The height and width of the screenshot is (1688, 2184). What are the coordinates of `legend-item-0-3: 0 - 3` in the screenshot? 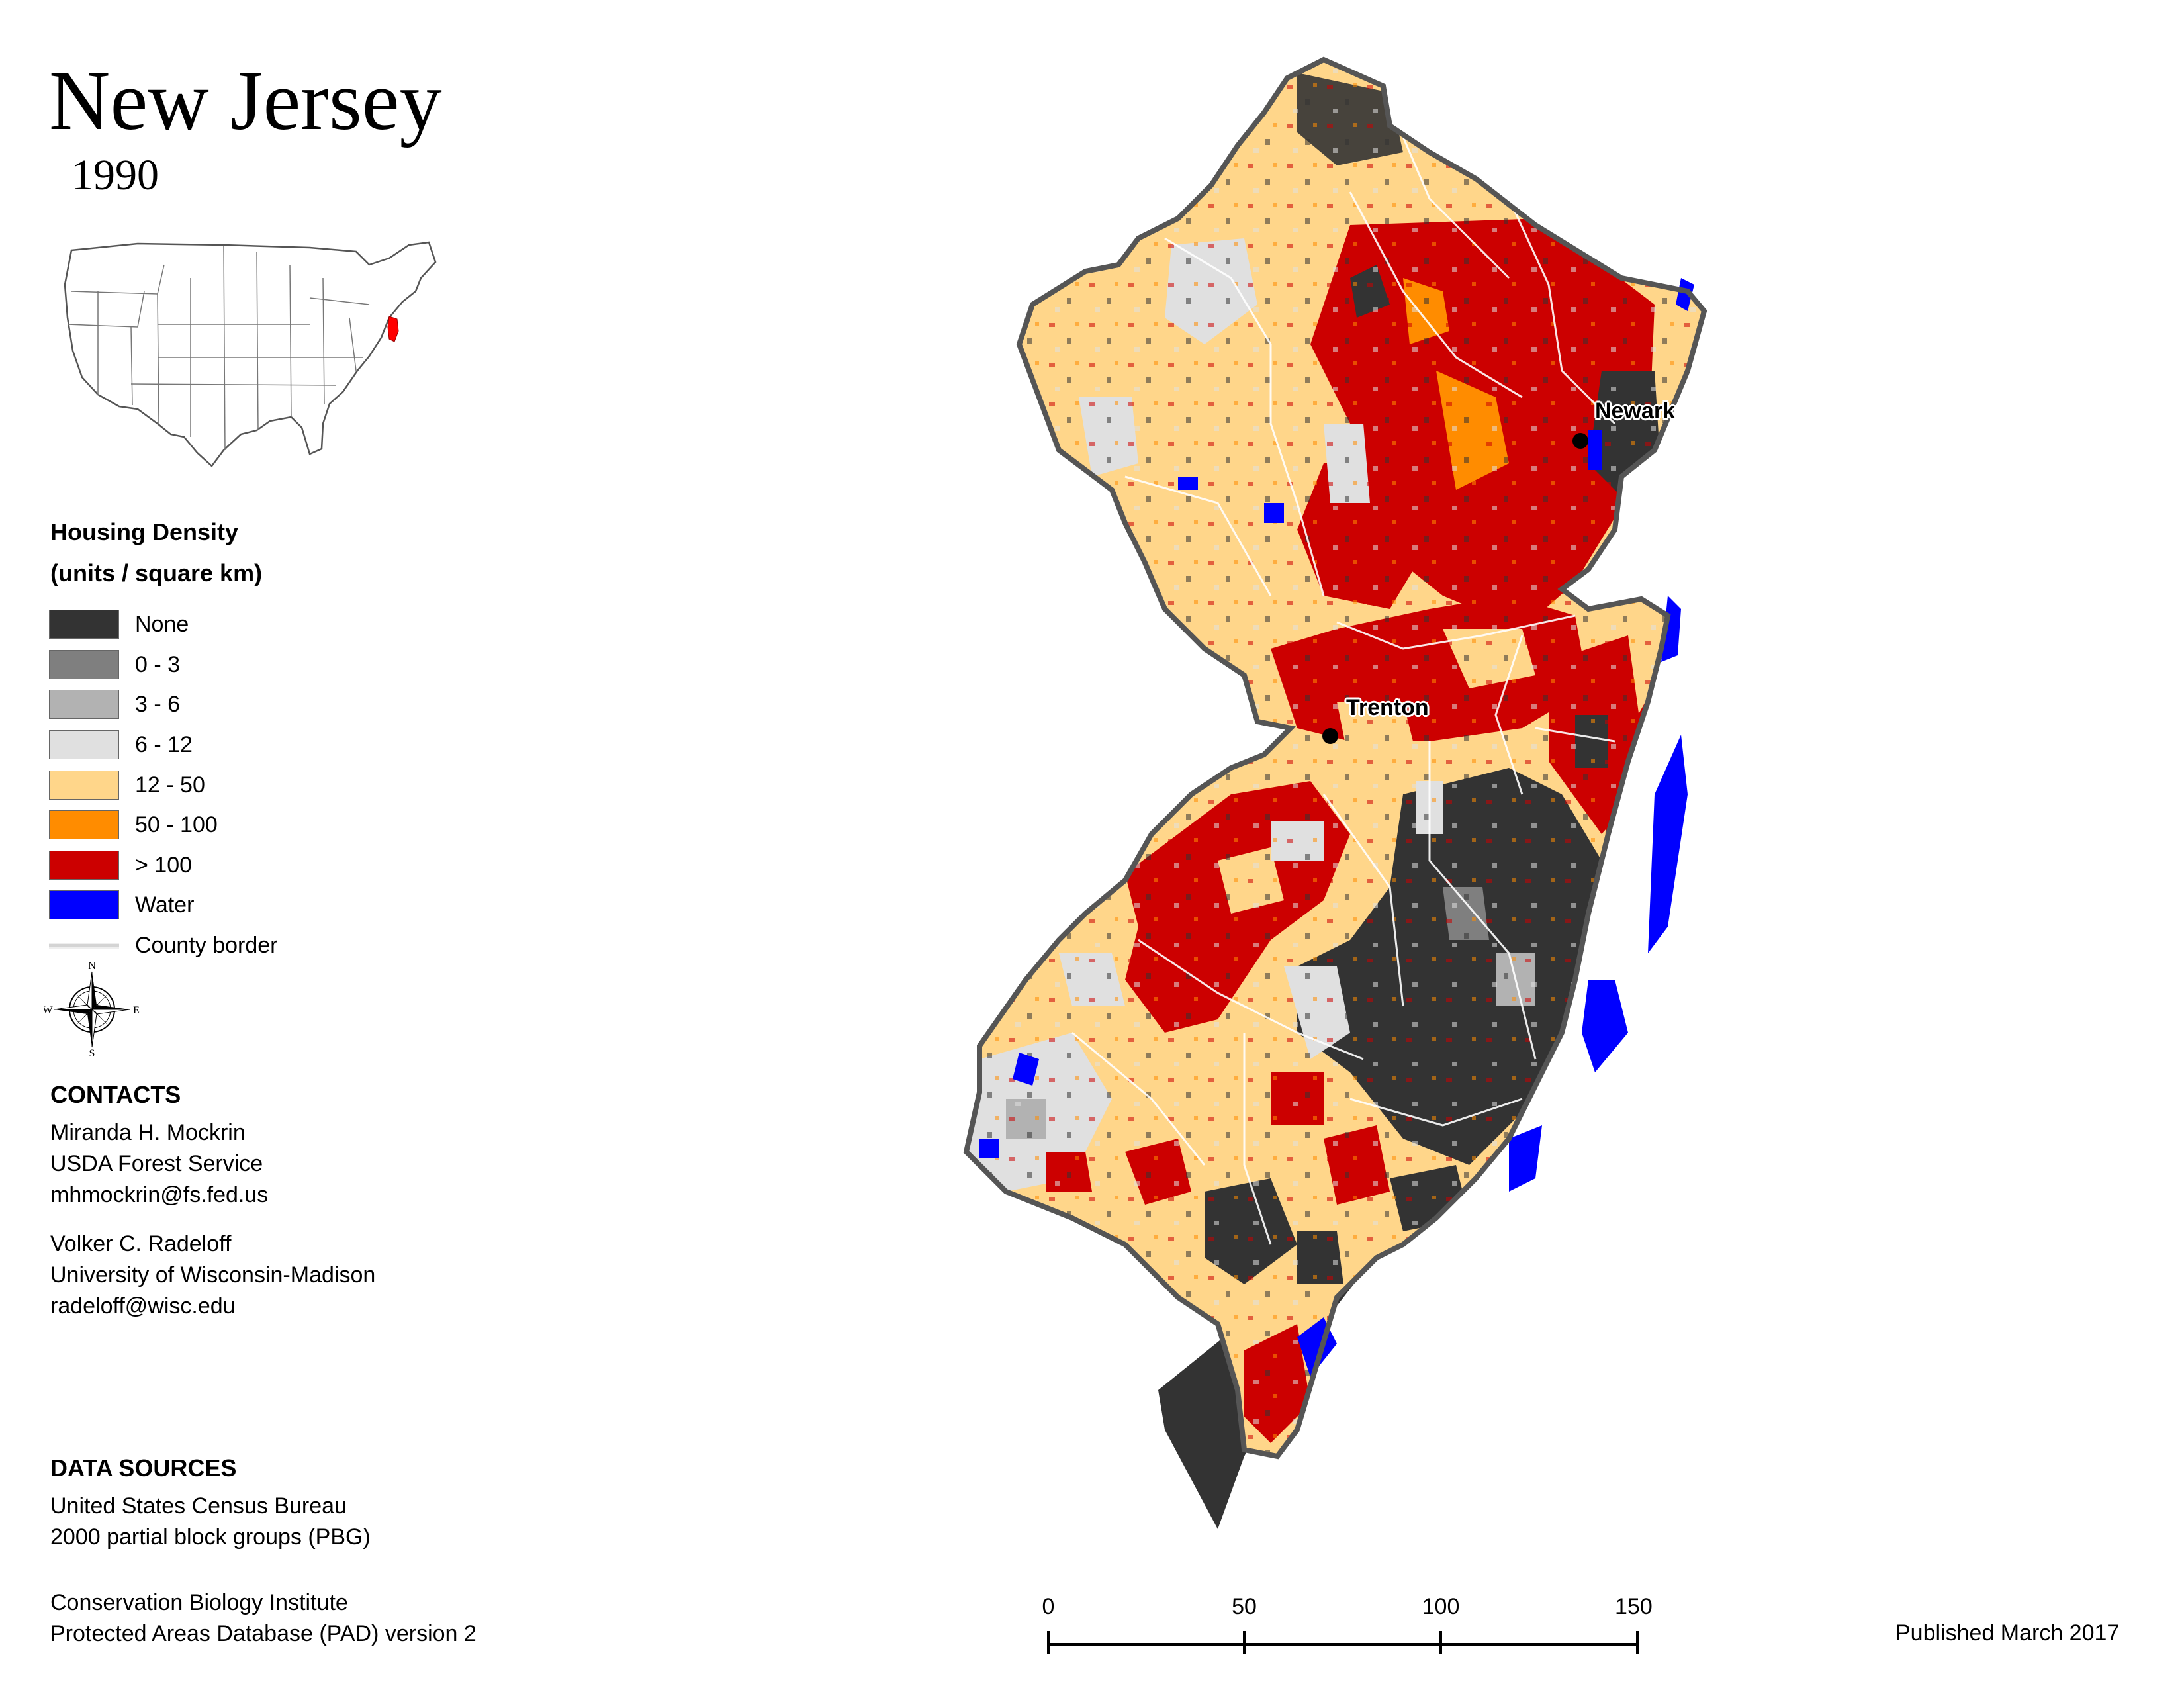 It's located at (235, 665).